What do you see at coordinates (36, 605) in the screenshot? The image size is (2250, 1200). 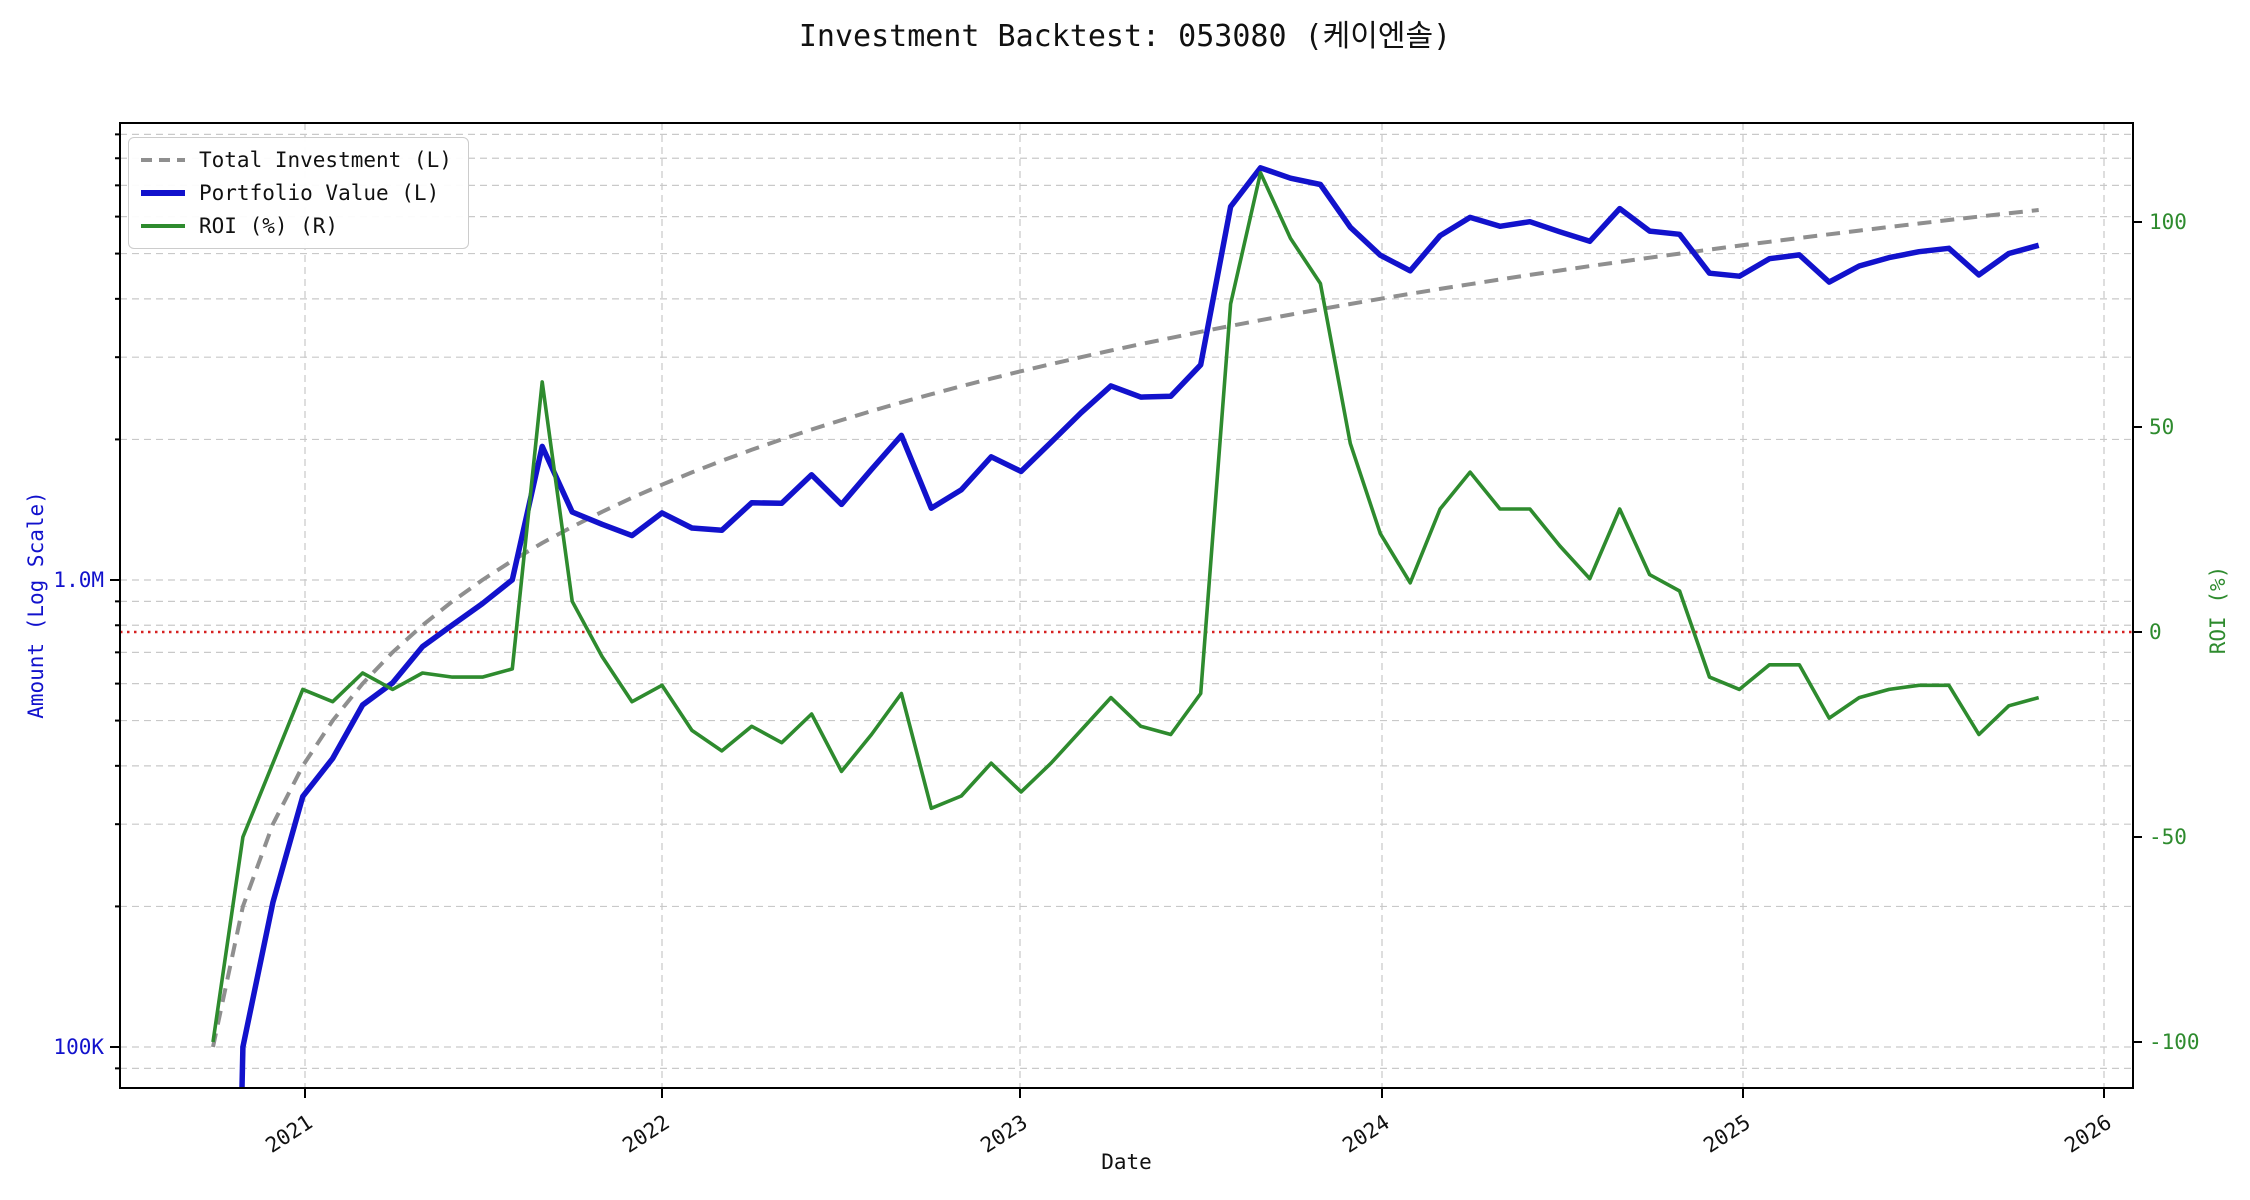 I see `y-left-axis-title: Amount (Log Scale)` at bounding box center [36, 605].